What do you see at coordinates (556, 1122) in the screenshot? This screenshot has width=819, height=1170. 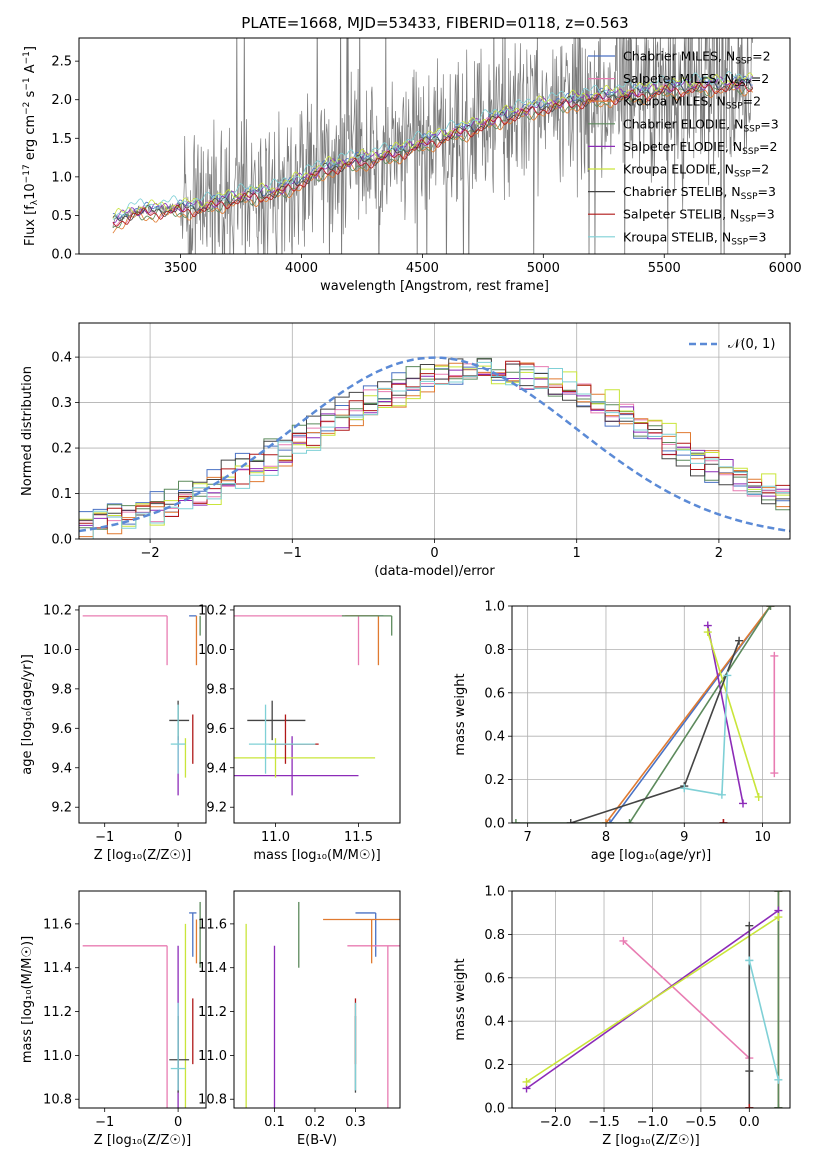 I see `x-tick-label: −2.0` at bounding box center [556, 1122].